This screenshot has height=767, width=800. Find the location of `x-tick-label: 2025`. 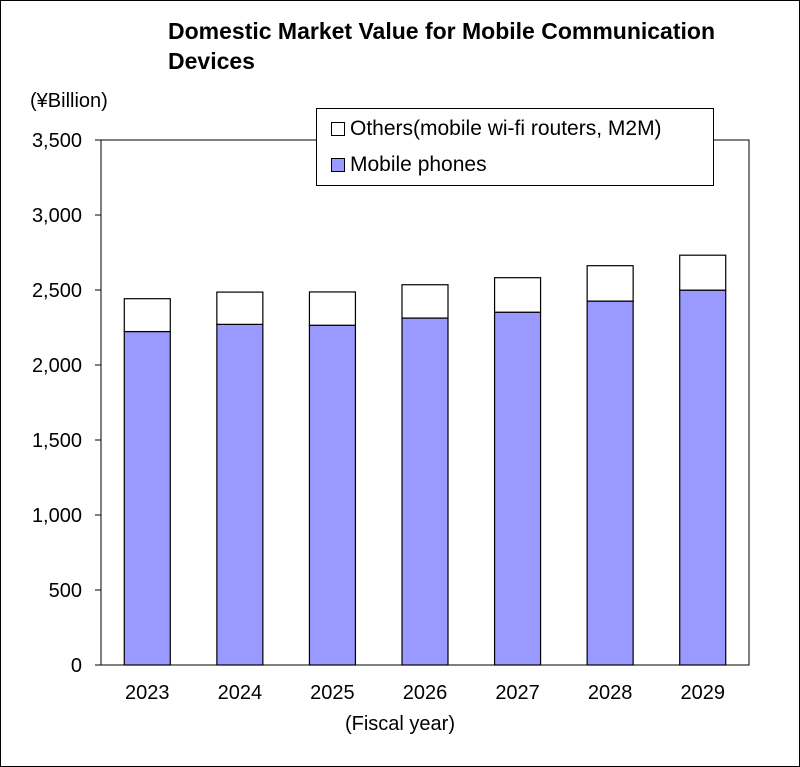

x-tick-label: 2025 is located at coordinates (332, 693).